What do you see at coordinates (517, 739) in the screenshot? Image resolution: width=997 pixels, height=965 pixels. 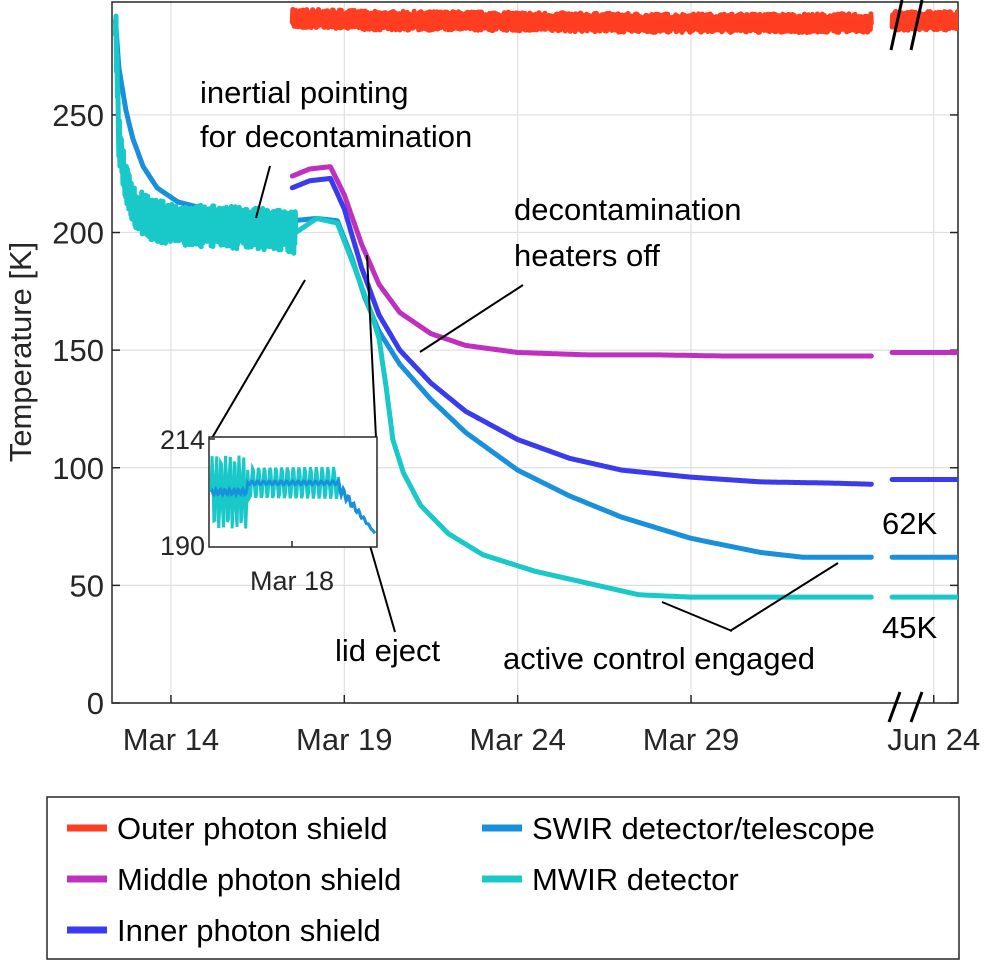 I see `x-tick-label: Mar 24` at bounding box center [517, 739].